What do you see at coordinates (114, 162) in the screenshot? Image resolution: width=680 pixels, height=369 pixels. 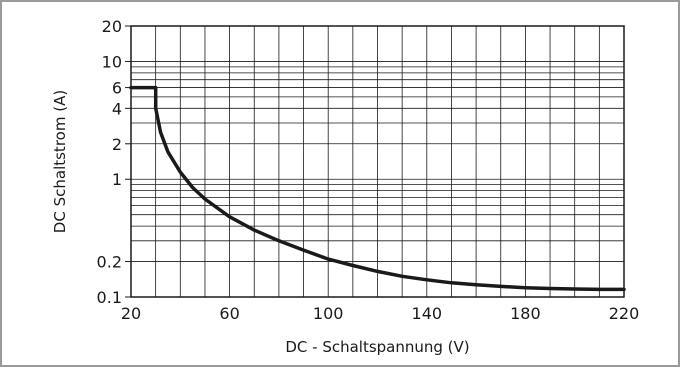 I see `y-axis-ticks: 0.1 0.2 1 2 46 10 20` at bounding box center [114, 162].